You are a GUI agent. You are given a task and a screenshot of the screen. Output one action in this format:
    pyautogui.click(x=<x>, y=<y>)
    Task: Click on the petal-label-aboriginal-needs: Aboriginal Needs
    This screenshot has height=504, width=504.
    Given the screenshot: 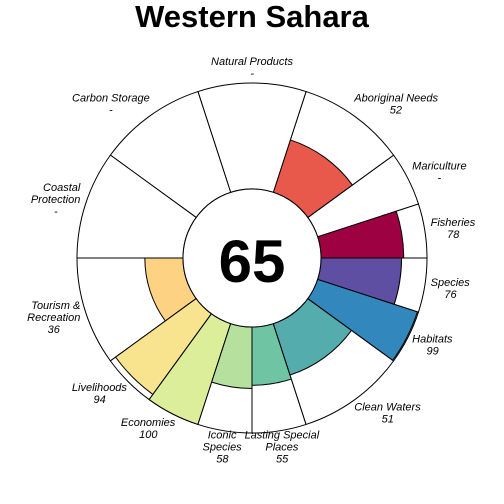 What is the action you would take?
    pyautogui.click(x=395, y=98)
    